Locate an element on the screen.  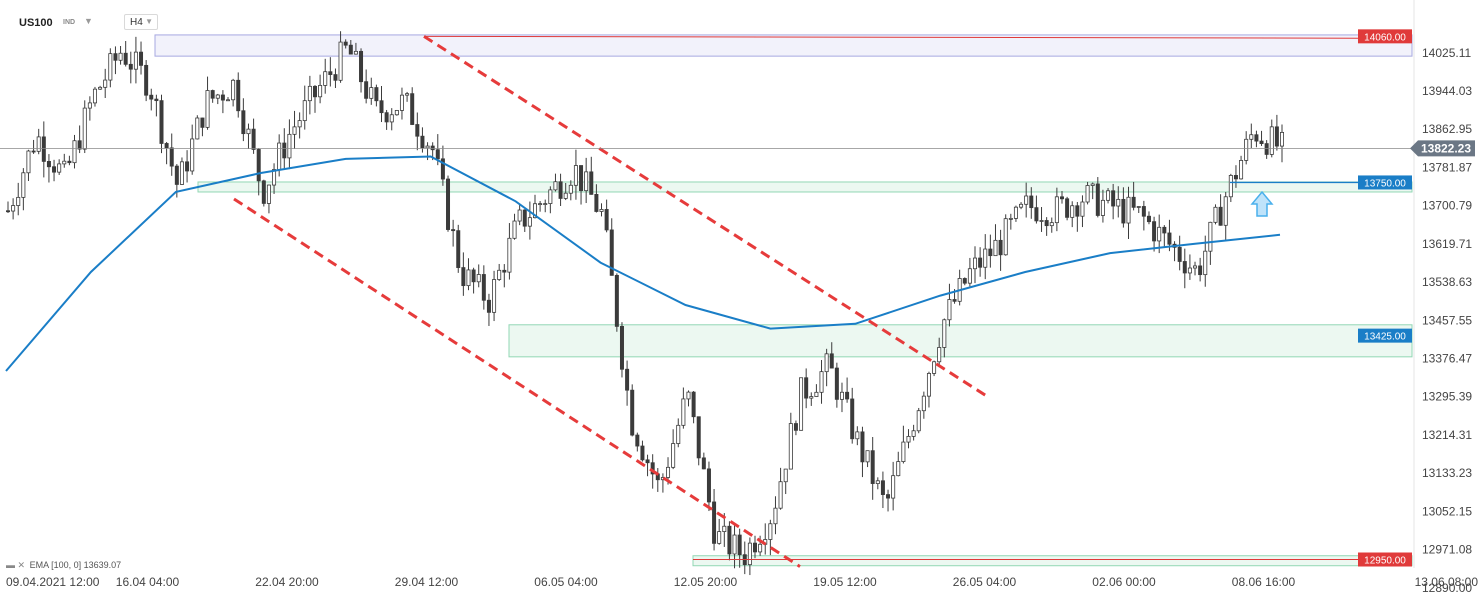
instrument-type-label: IND is located at coordinates (69, 22).